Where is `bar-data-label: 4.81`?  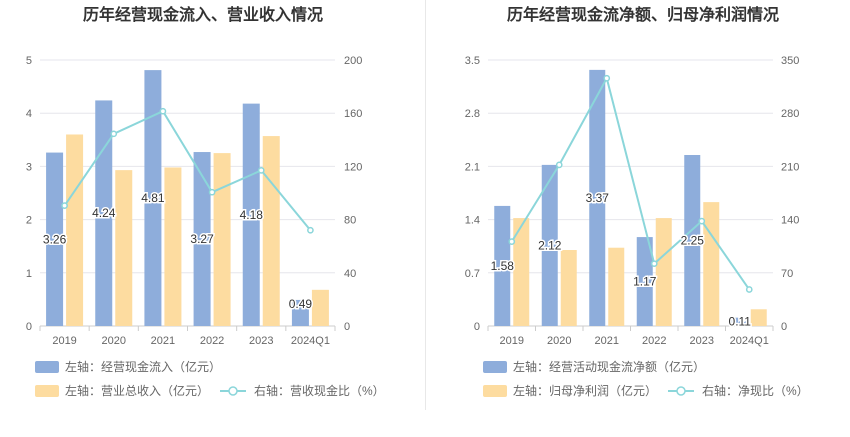
bar-data-label: 4.81 is located at coordinates (153, 198).